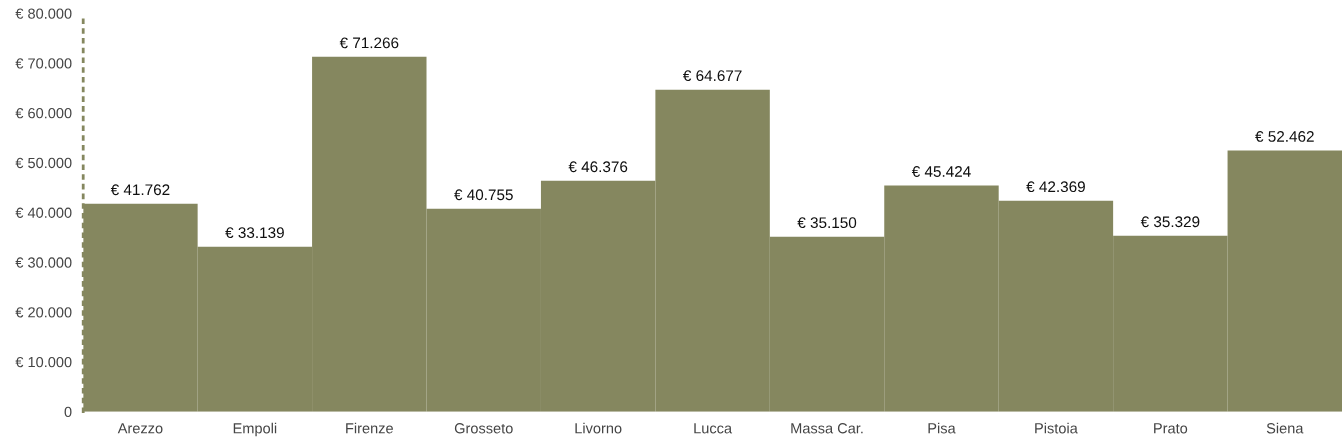 Image resolution: width=1342 pixels, height=445 pixels. Describe the element at coordinates (43, 312) in the screenshot. I see `y-tick-label: € 20.000` at that location.